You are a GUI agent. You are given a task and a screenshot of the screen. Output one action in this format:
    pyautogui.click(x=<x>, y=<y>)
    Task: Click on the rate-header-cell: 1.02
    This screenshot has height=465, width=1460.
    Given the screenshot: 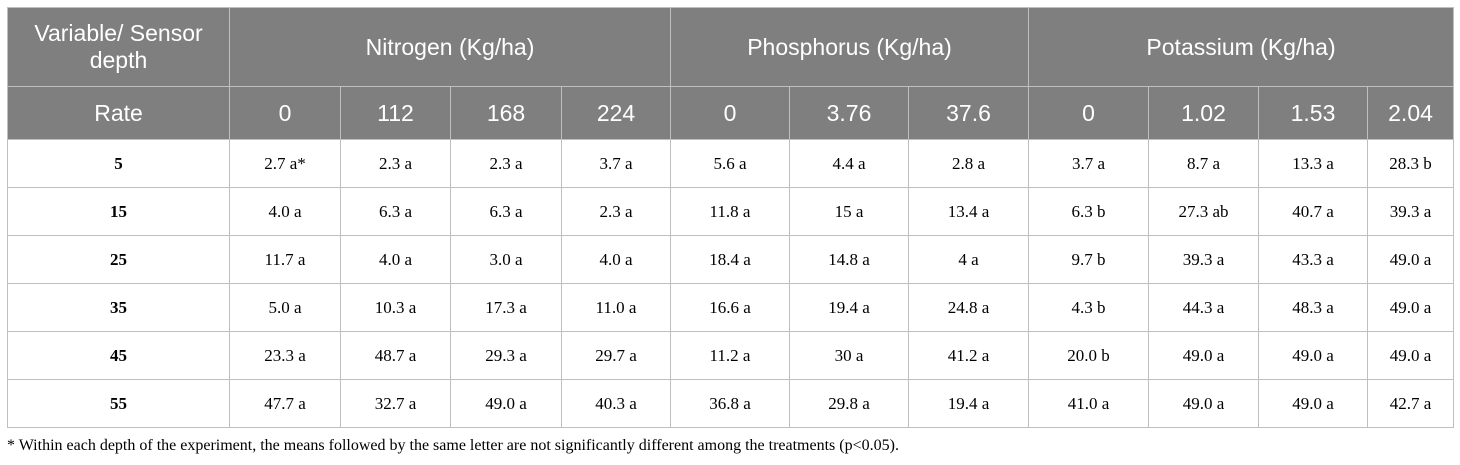 What is the action you would take?
    pyautogui.click(x=1204, y=113)
    